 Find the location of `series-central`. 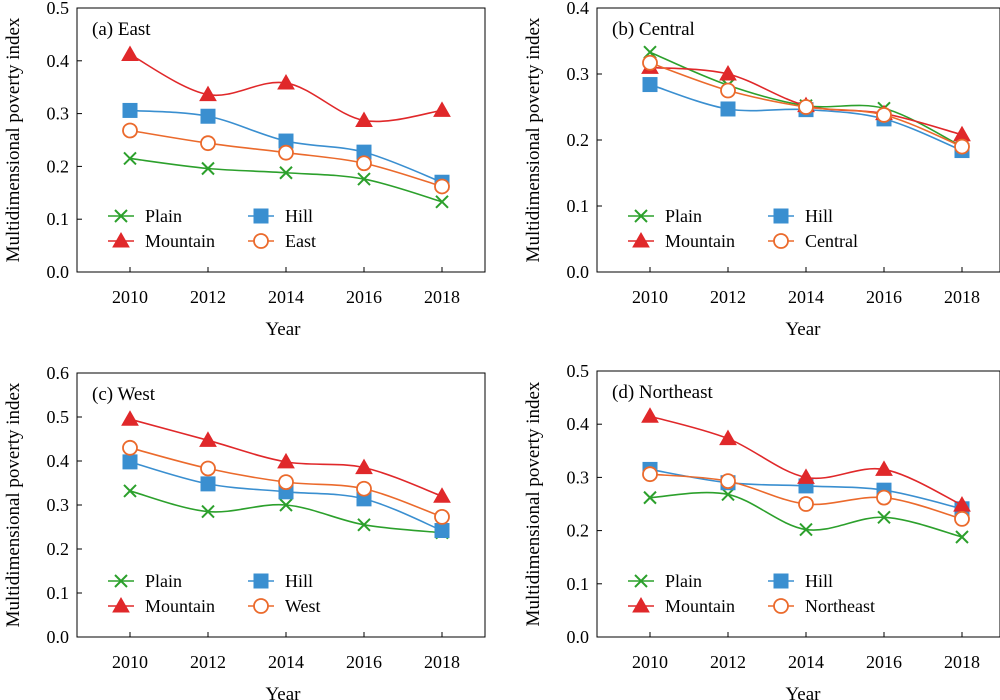

series-central is located at coordinates (806, 104).